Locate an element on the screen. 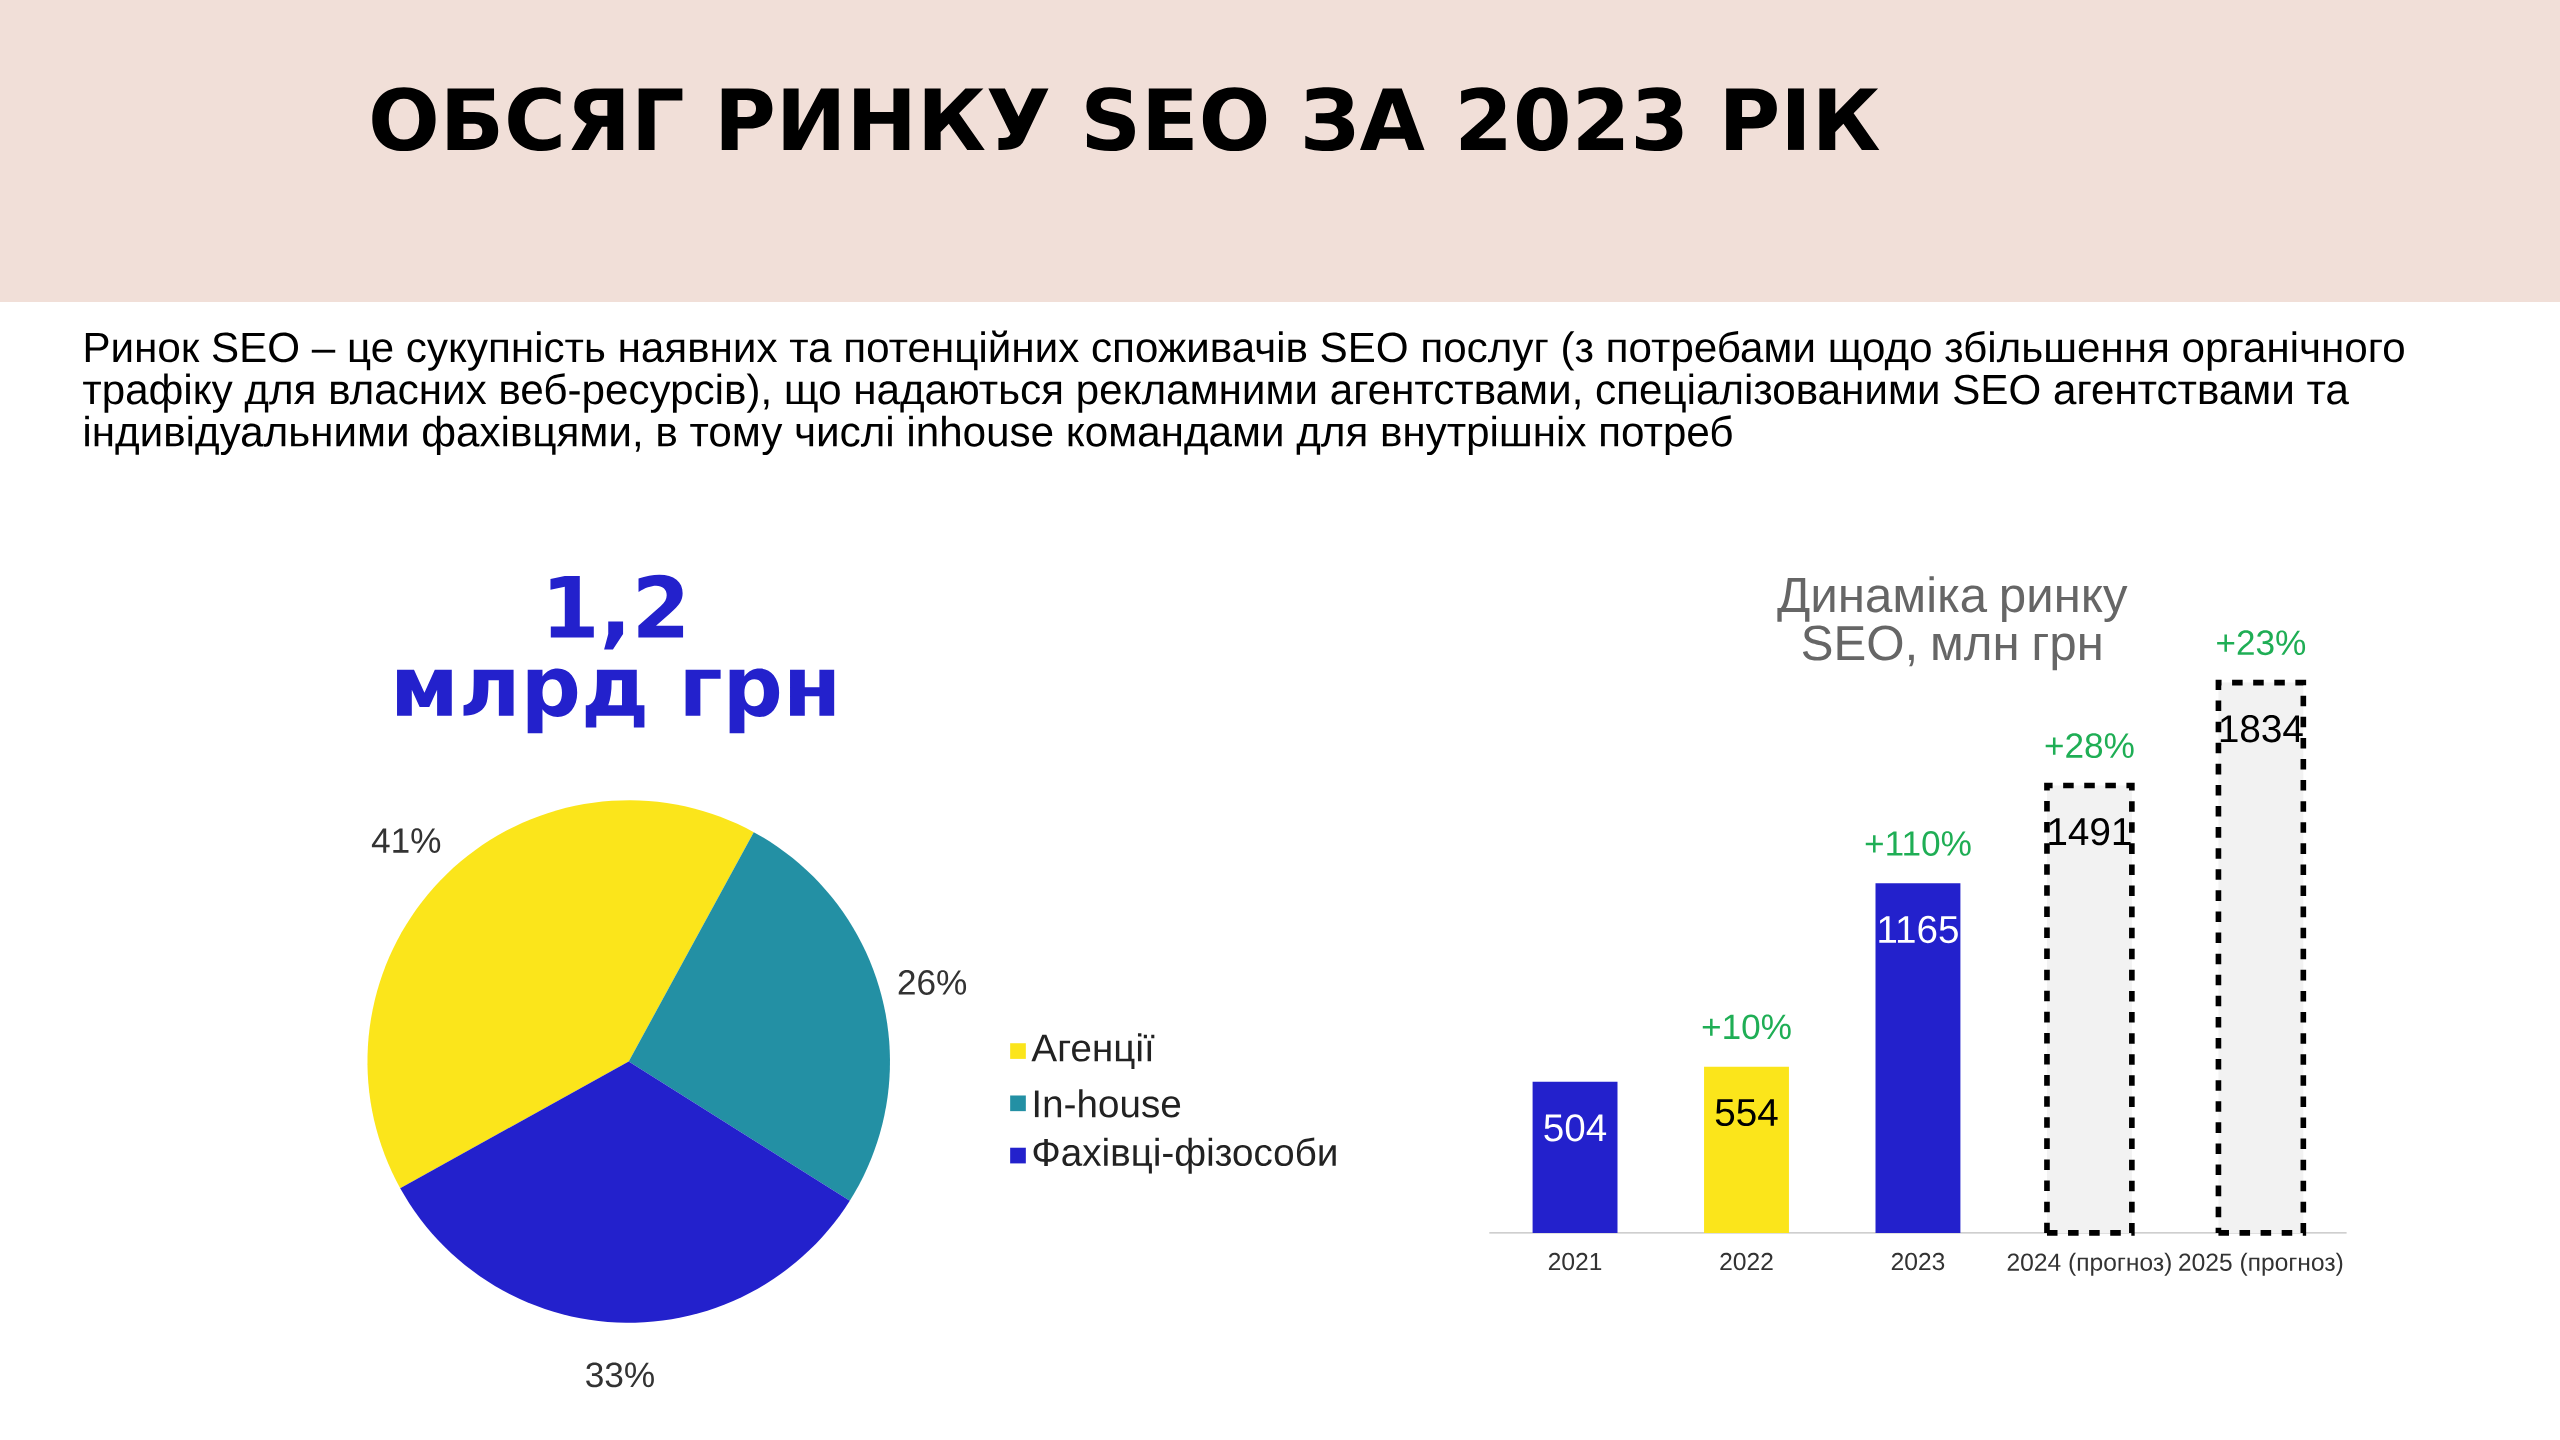 This screenshot has height=1440, width=2560. x-tick-label: 2023 is located at coordinates (1918, 1261).